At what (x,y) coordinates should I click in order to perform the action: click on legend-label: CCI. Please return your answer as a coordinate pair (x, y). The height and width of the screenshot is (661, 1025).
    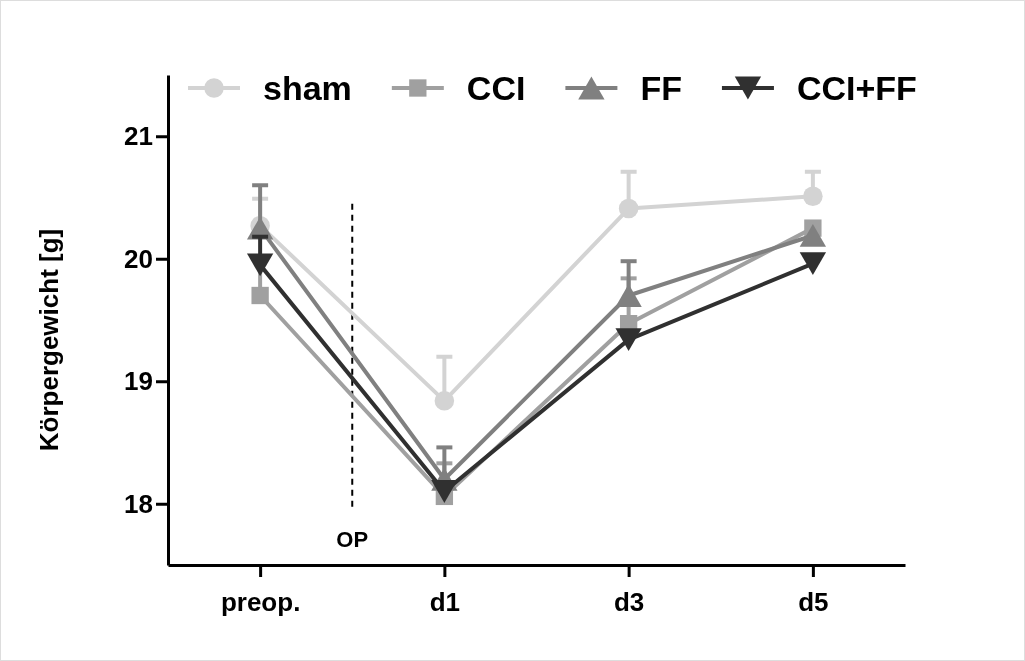
    Looking at the image, I should click on (496, 88).